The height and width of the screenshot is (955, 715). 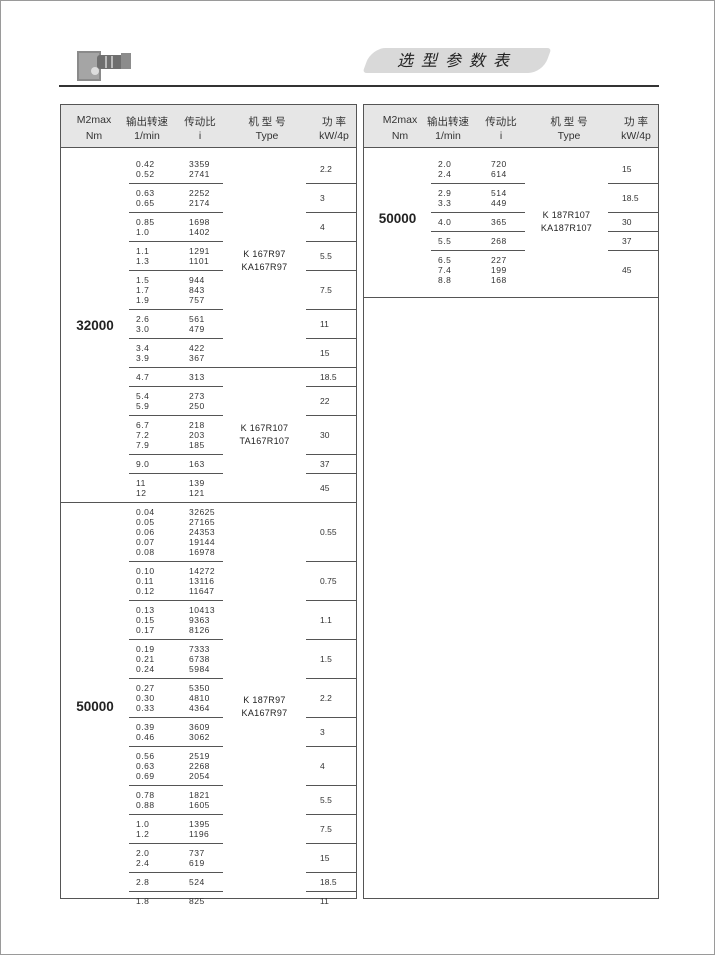 What do you see at coordinates (569, 136) in the screenshot?
I see `header-type-unit: Type` at bounding box center [569, 136].